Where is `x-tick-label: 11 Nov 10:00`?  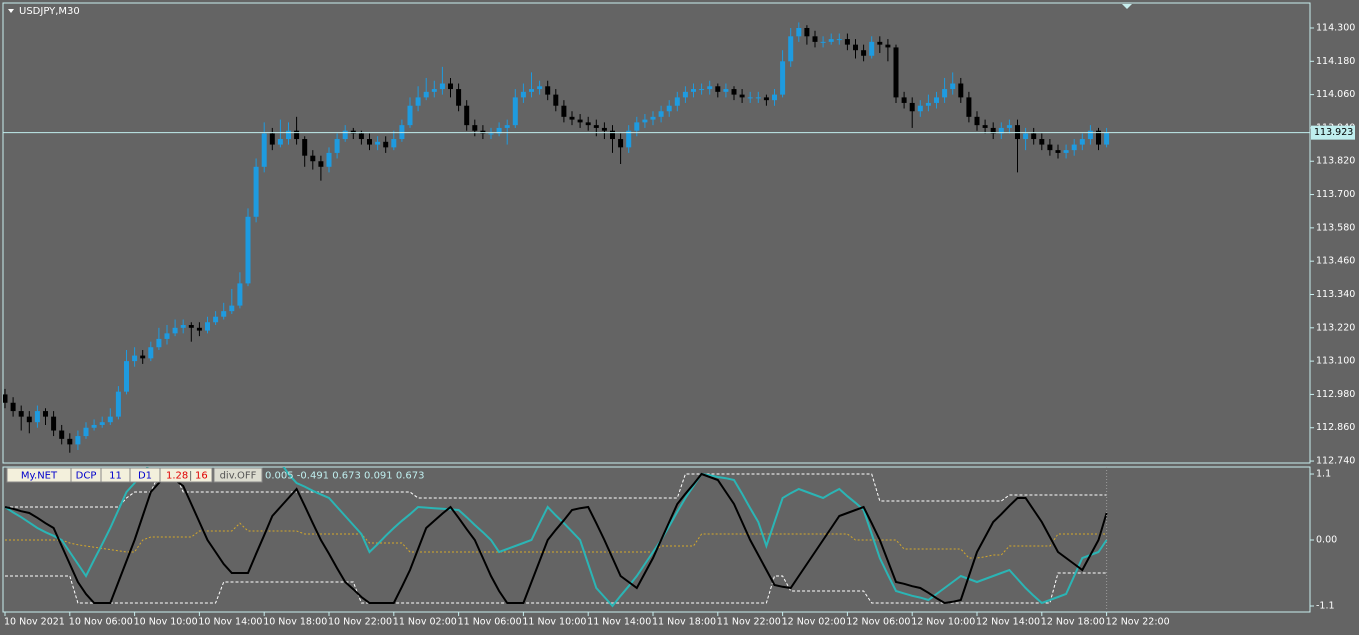 x-tick-label: 11 Nov 10:00 is located at coordinates (554, 622).